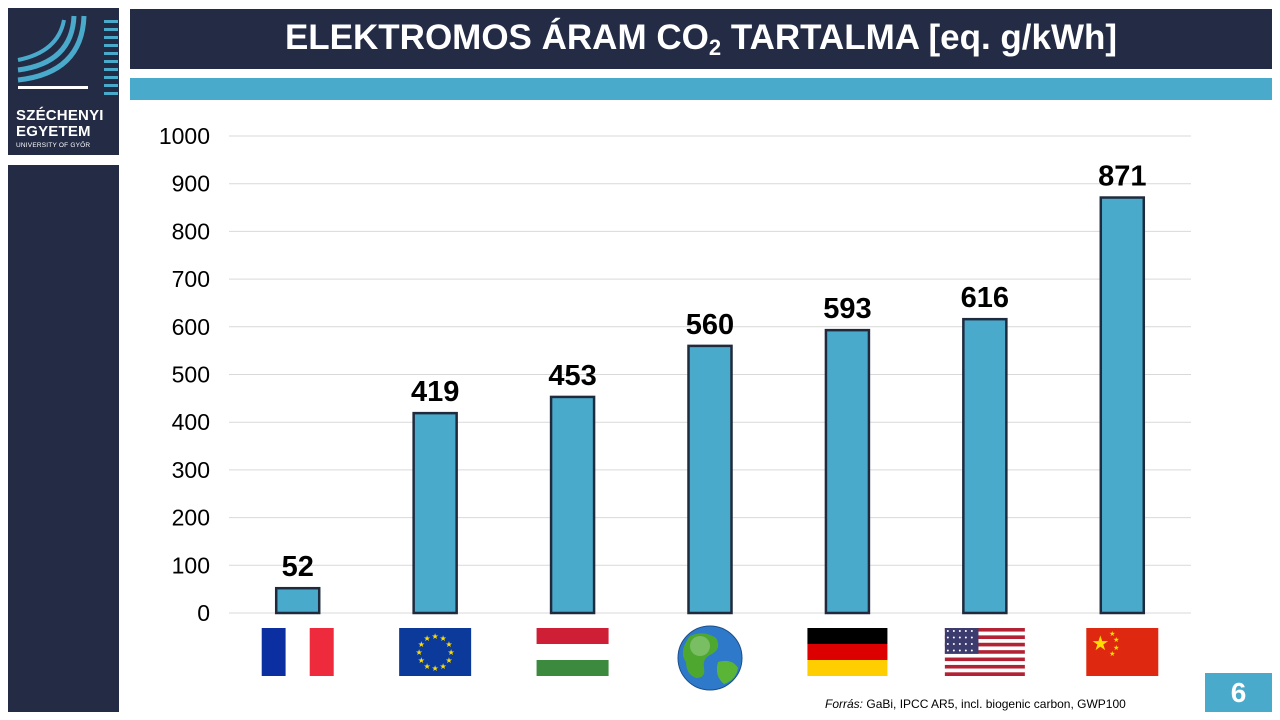  What do you see at coordinates (847, 471) in the screenshot?
I see `bar-flag-germany` at bounding box center [847, 471].